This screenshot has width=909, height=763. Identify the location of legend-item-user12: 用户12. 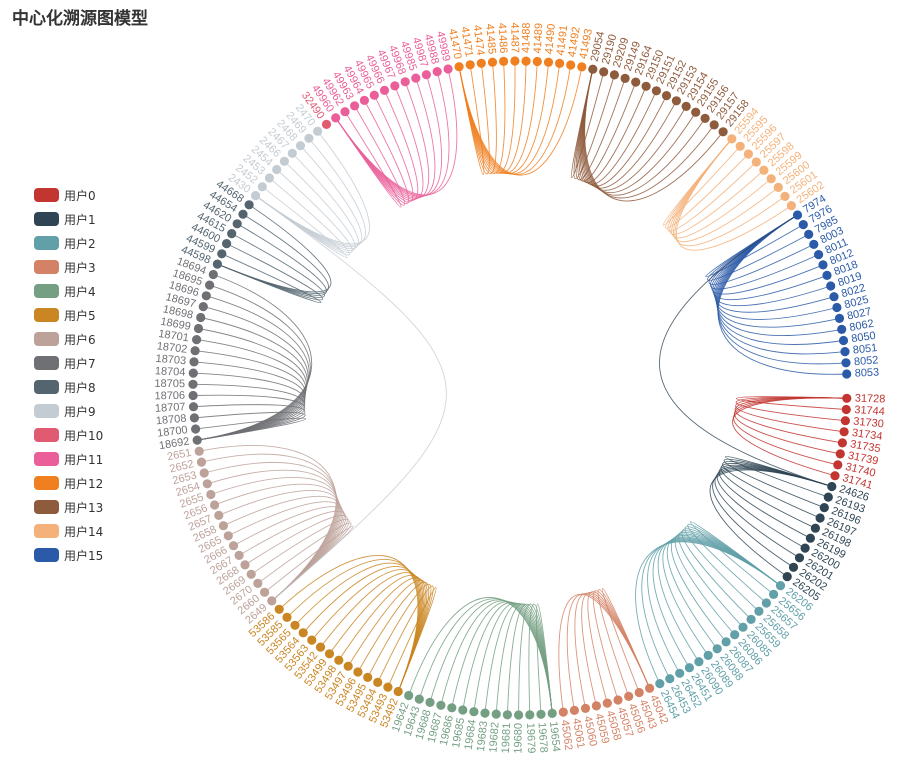
(68, 483).